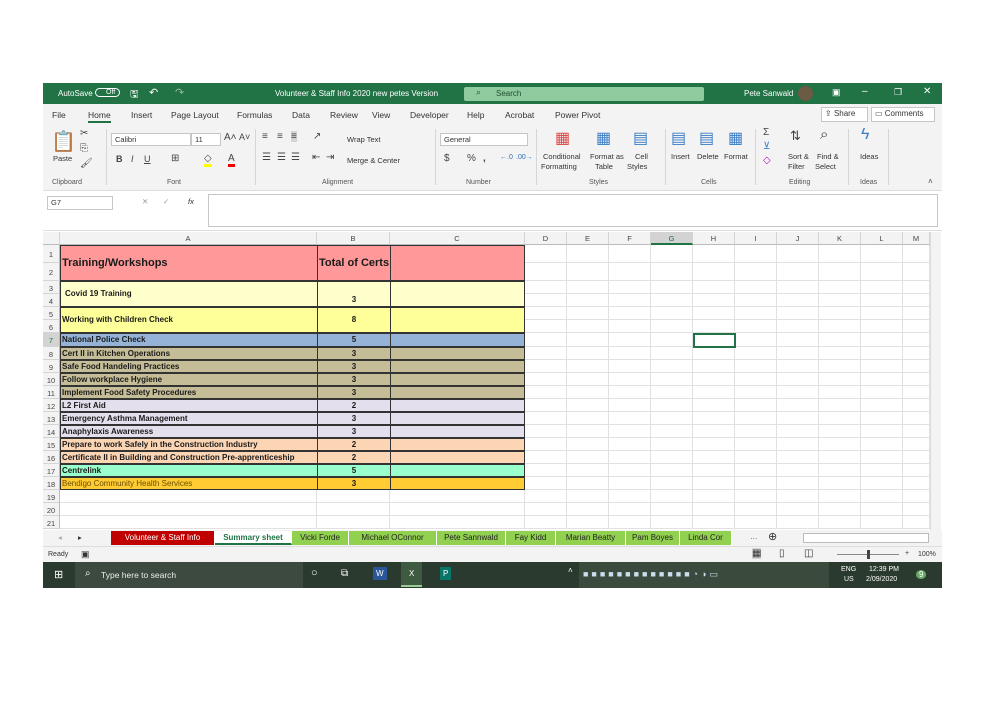 The image size is (999, 706). I want to click on undo-icon: ↶, so click(154, 93).